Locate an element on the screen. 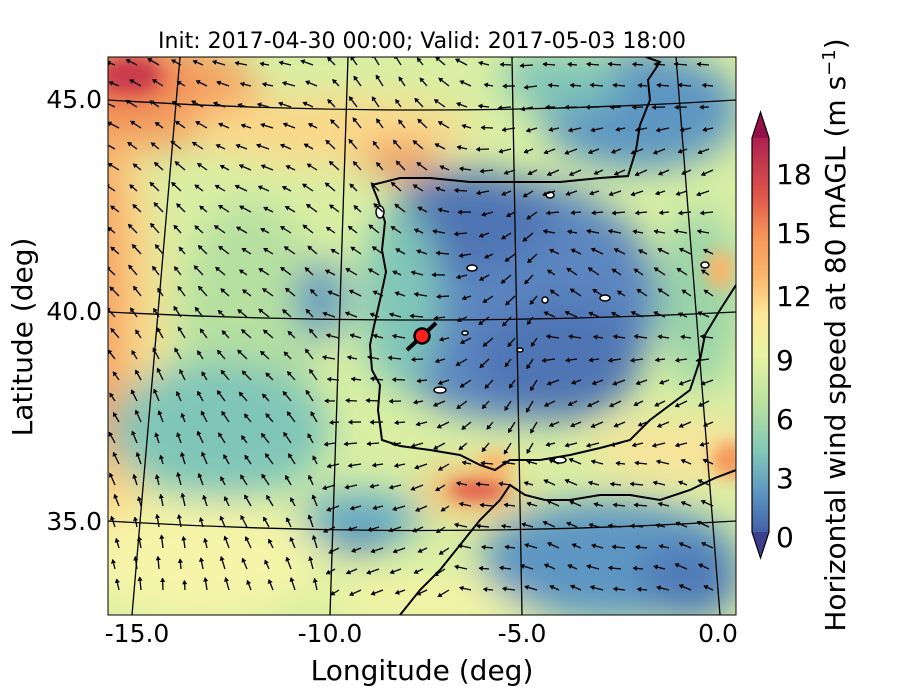 This screenshot has width=900, height=700. coastline-africa is located at coordinates (567, 542).